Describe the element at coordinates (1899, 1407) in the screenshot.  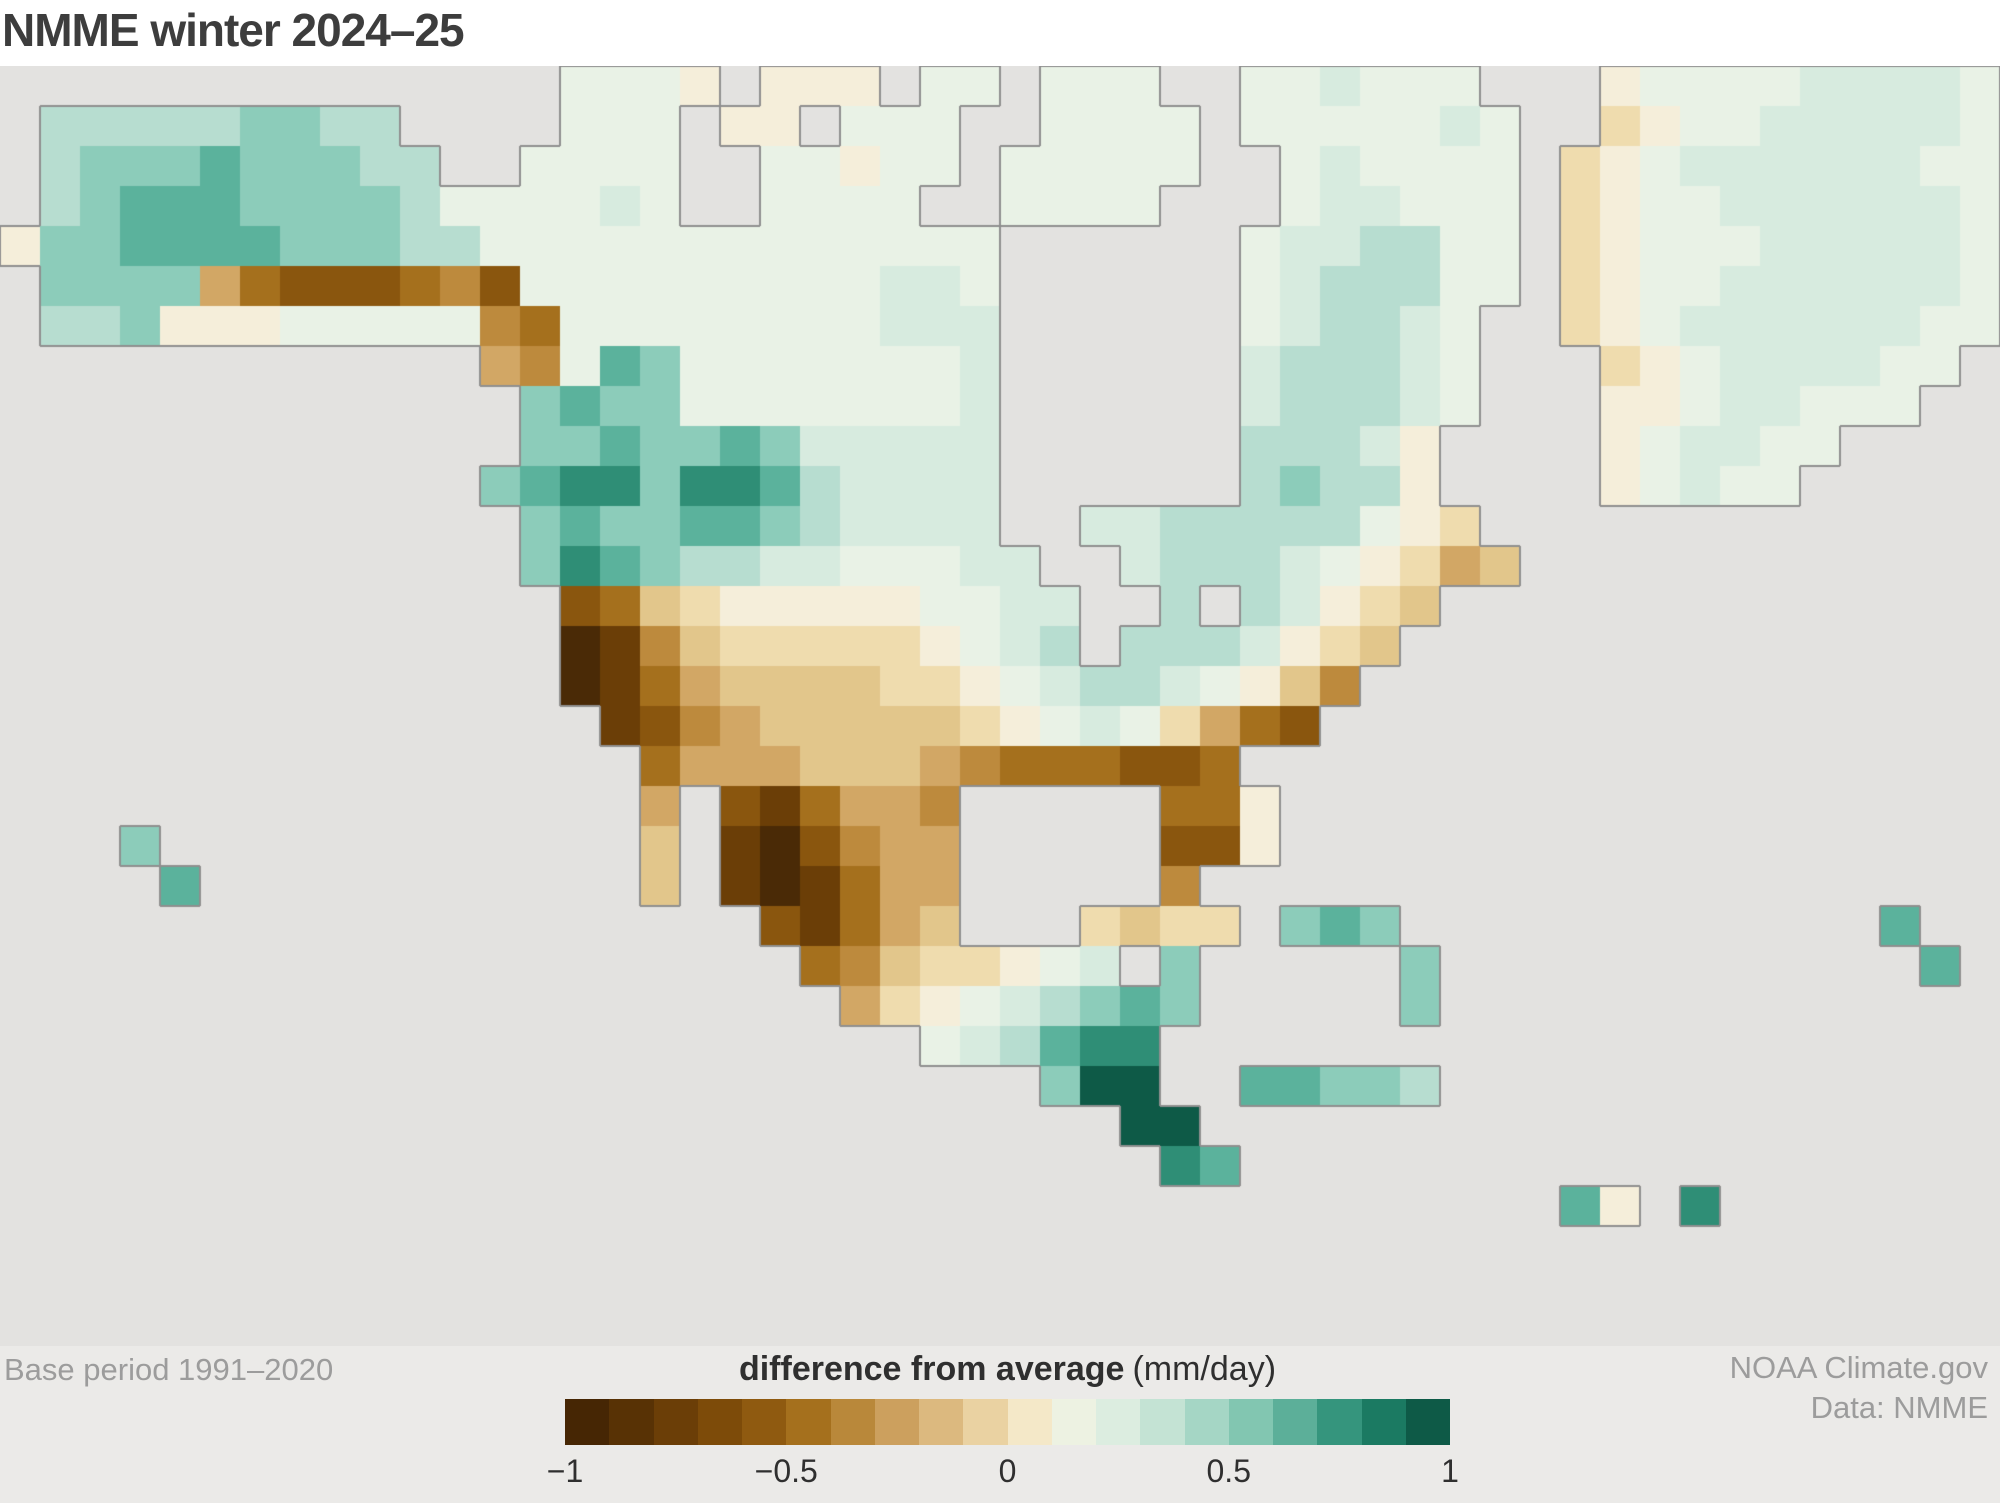
I see `attribution-data: Data: NMME` at that location.